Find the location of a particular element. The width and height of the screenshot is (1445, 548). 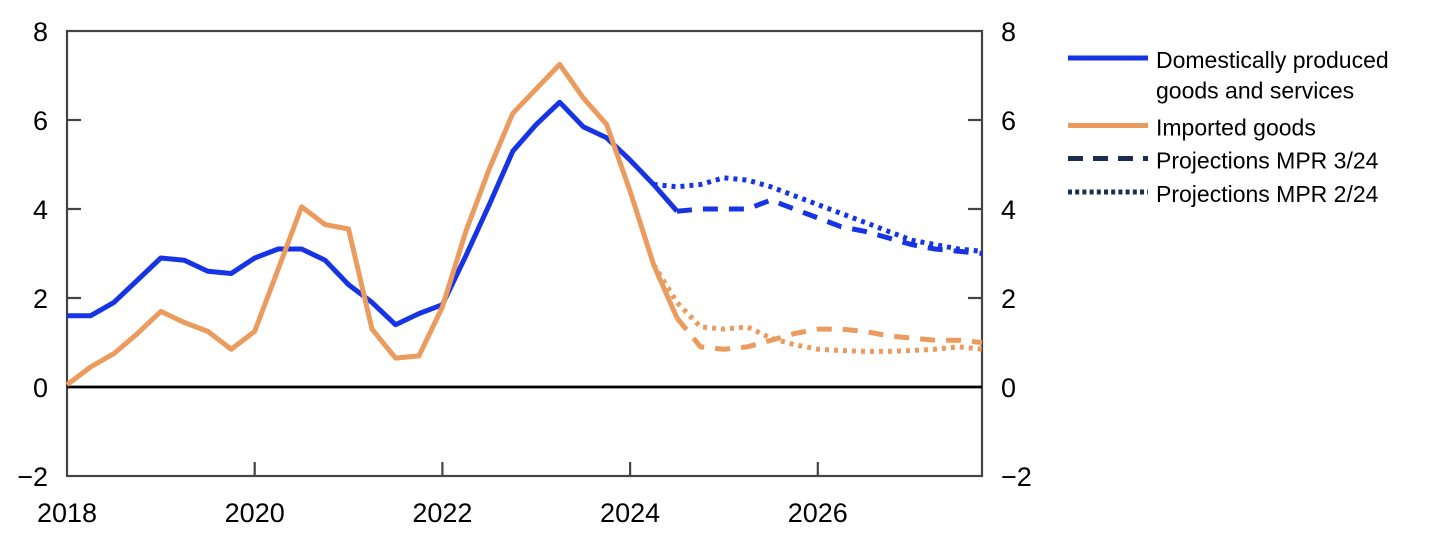

y-axis-label-right-0: 0 is located at coordinates (1008, 388).